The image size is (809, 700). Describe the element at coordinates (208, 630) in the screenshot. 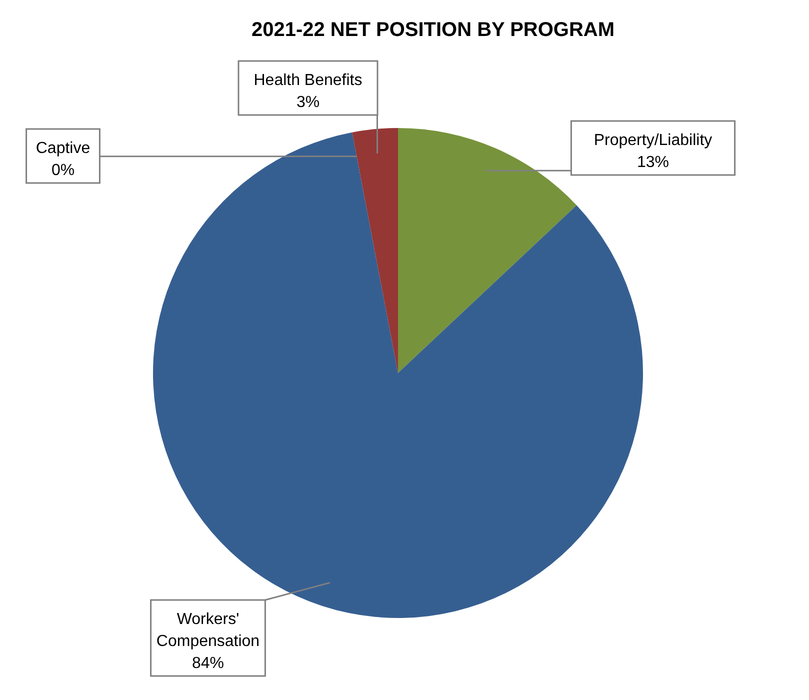

I see `slice-label: Workers' Compensation` at that location.